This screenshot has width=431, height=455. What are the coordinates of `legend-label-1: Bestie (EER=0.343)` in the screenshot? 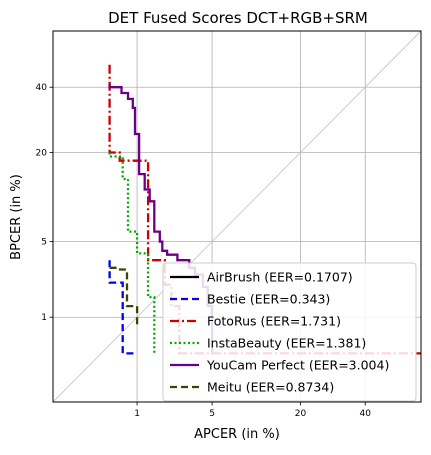 It's located at (268, 299).